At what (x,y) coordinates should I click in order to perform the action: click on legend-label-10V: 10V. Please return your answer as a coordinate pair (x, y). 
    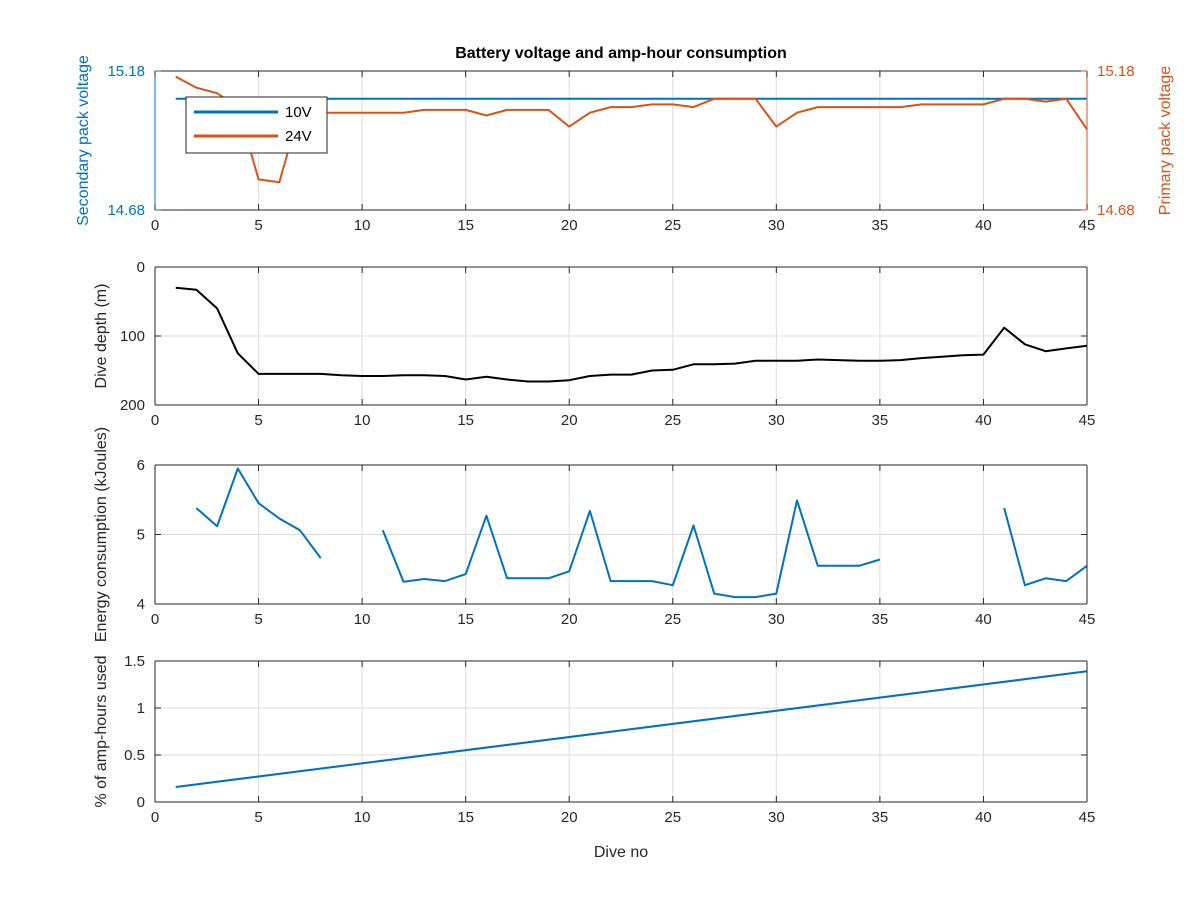
    Looking at the image, I should click on (298, 112).